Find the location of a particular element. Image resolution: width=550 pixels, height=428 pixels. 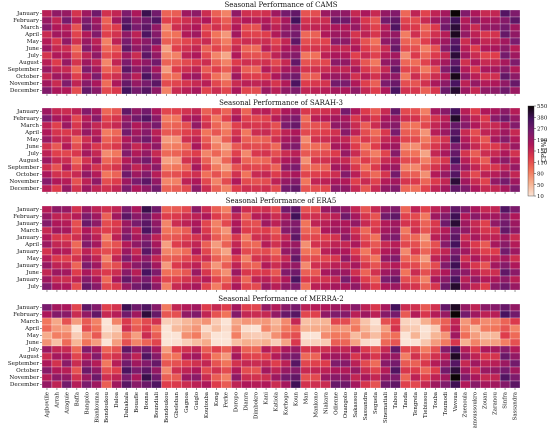

station-label: Kong is located at coordinates (217, 398).